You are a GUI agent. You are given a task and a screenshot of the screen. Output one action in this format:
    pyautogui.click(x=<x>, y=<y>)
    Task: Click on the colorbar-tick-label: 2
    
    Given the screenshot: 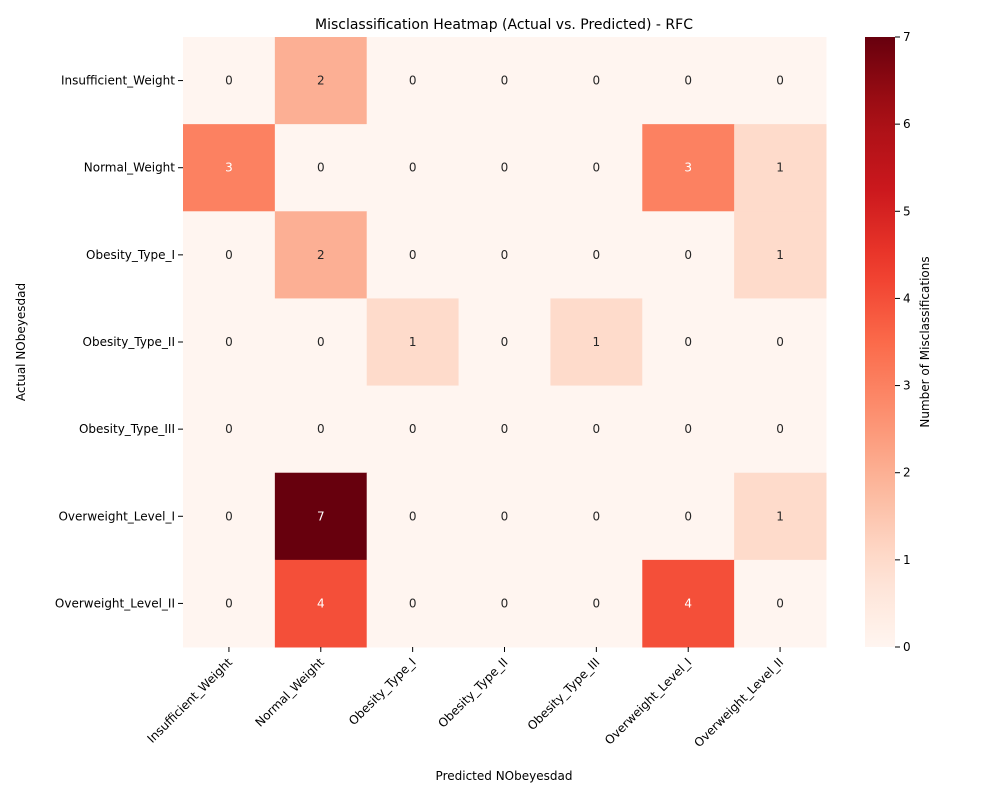 What is the action you would take?
    pyautogui.click(x=907, y=473)
    